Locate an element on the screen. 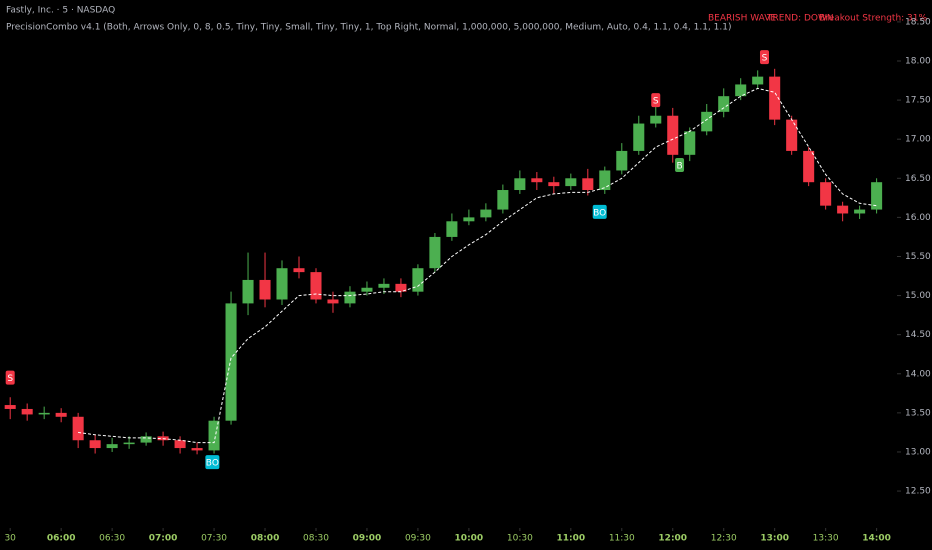 The width and height of the screenshot is (932, 550). trend-status: TREND: DOWN is located at coordinates (800, 19).